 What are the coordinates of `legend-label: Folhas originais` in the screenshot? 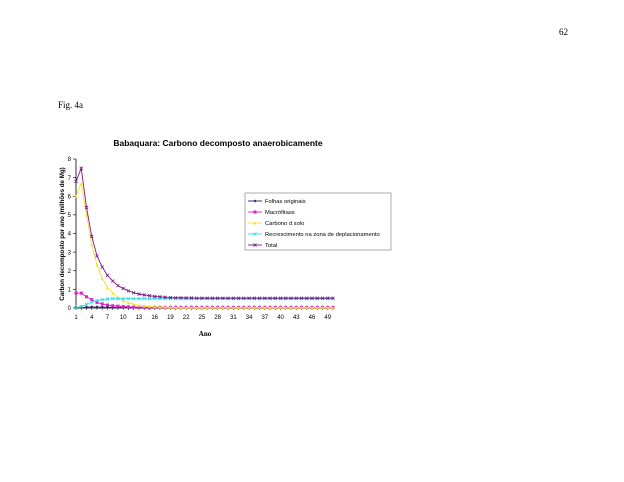 It's located at (285, 202).